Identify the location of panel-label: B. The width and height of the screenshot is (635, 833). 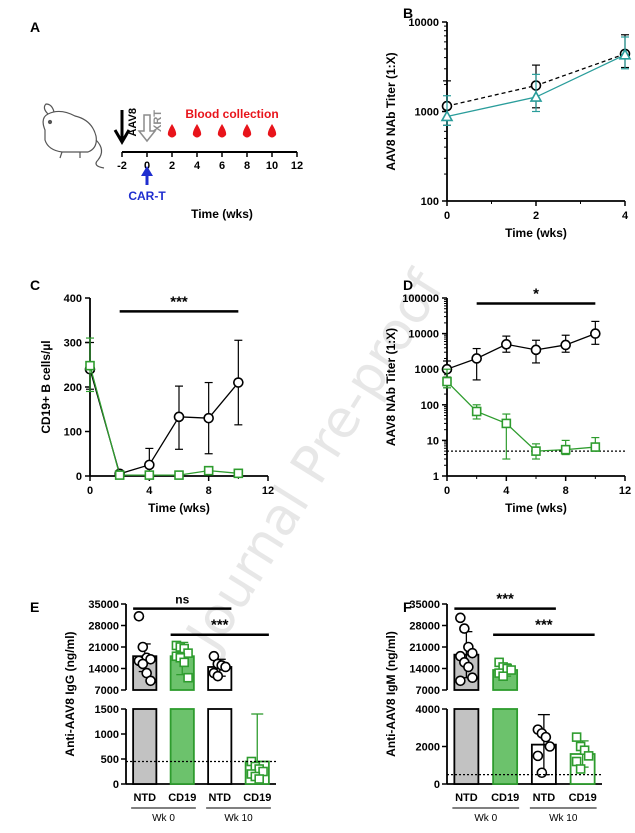
(408, 13).